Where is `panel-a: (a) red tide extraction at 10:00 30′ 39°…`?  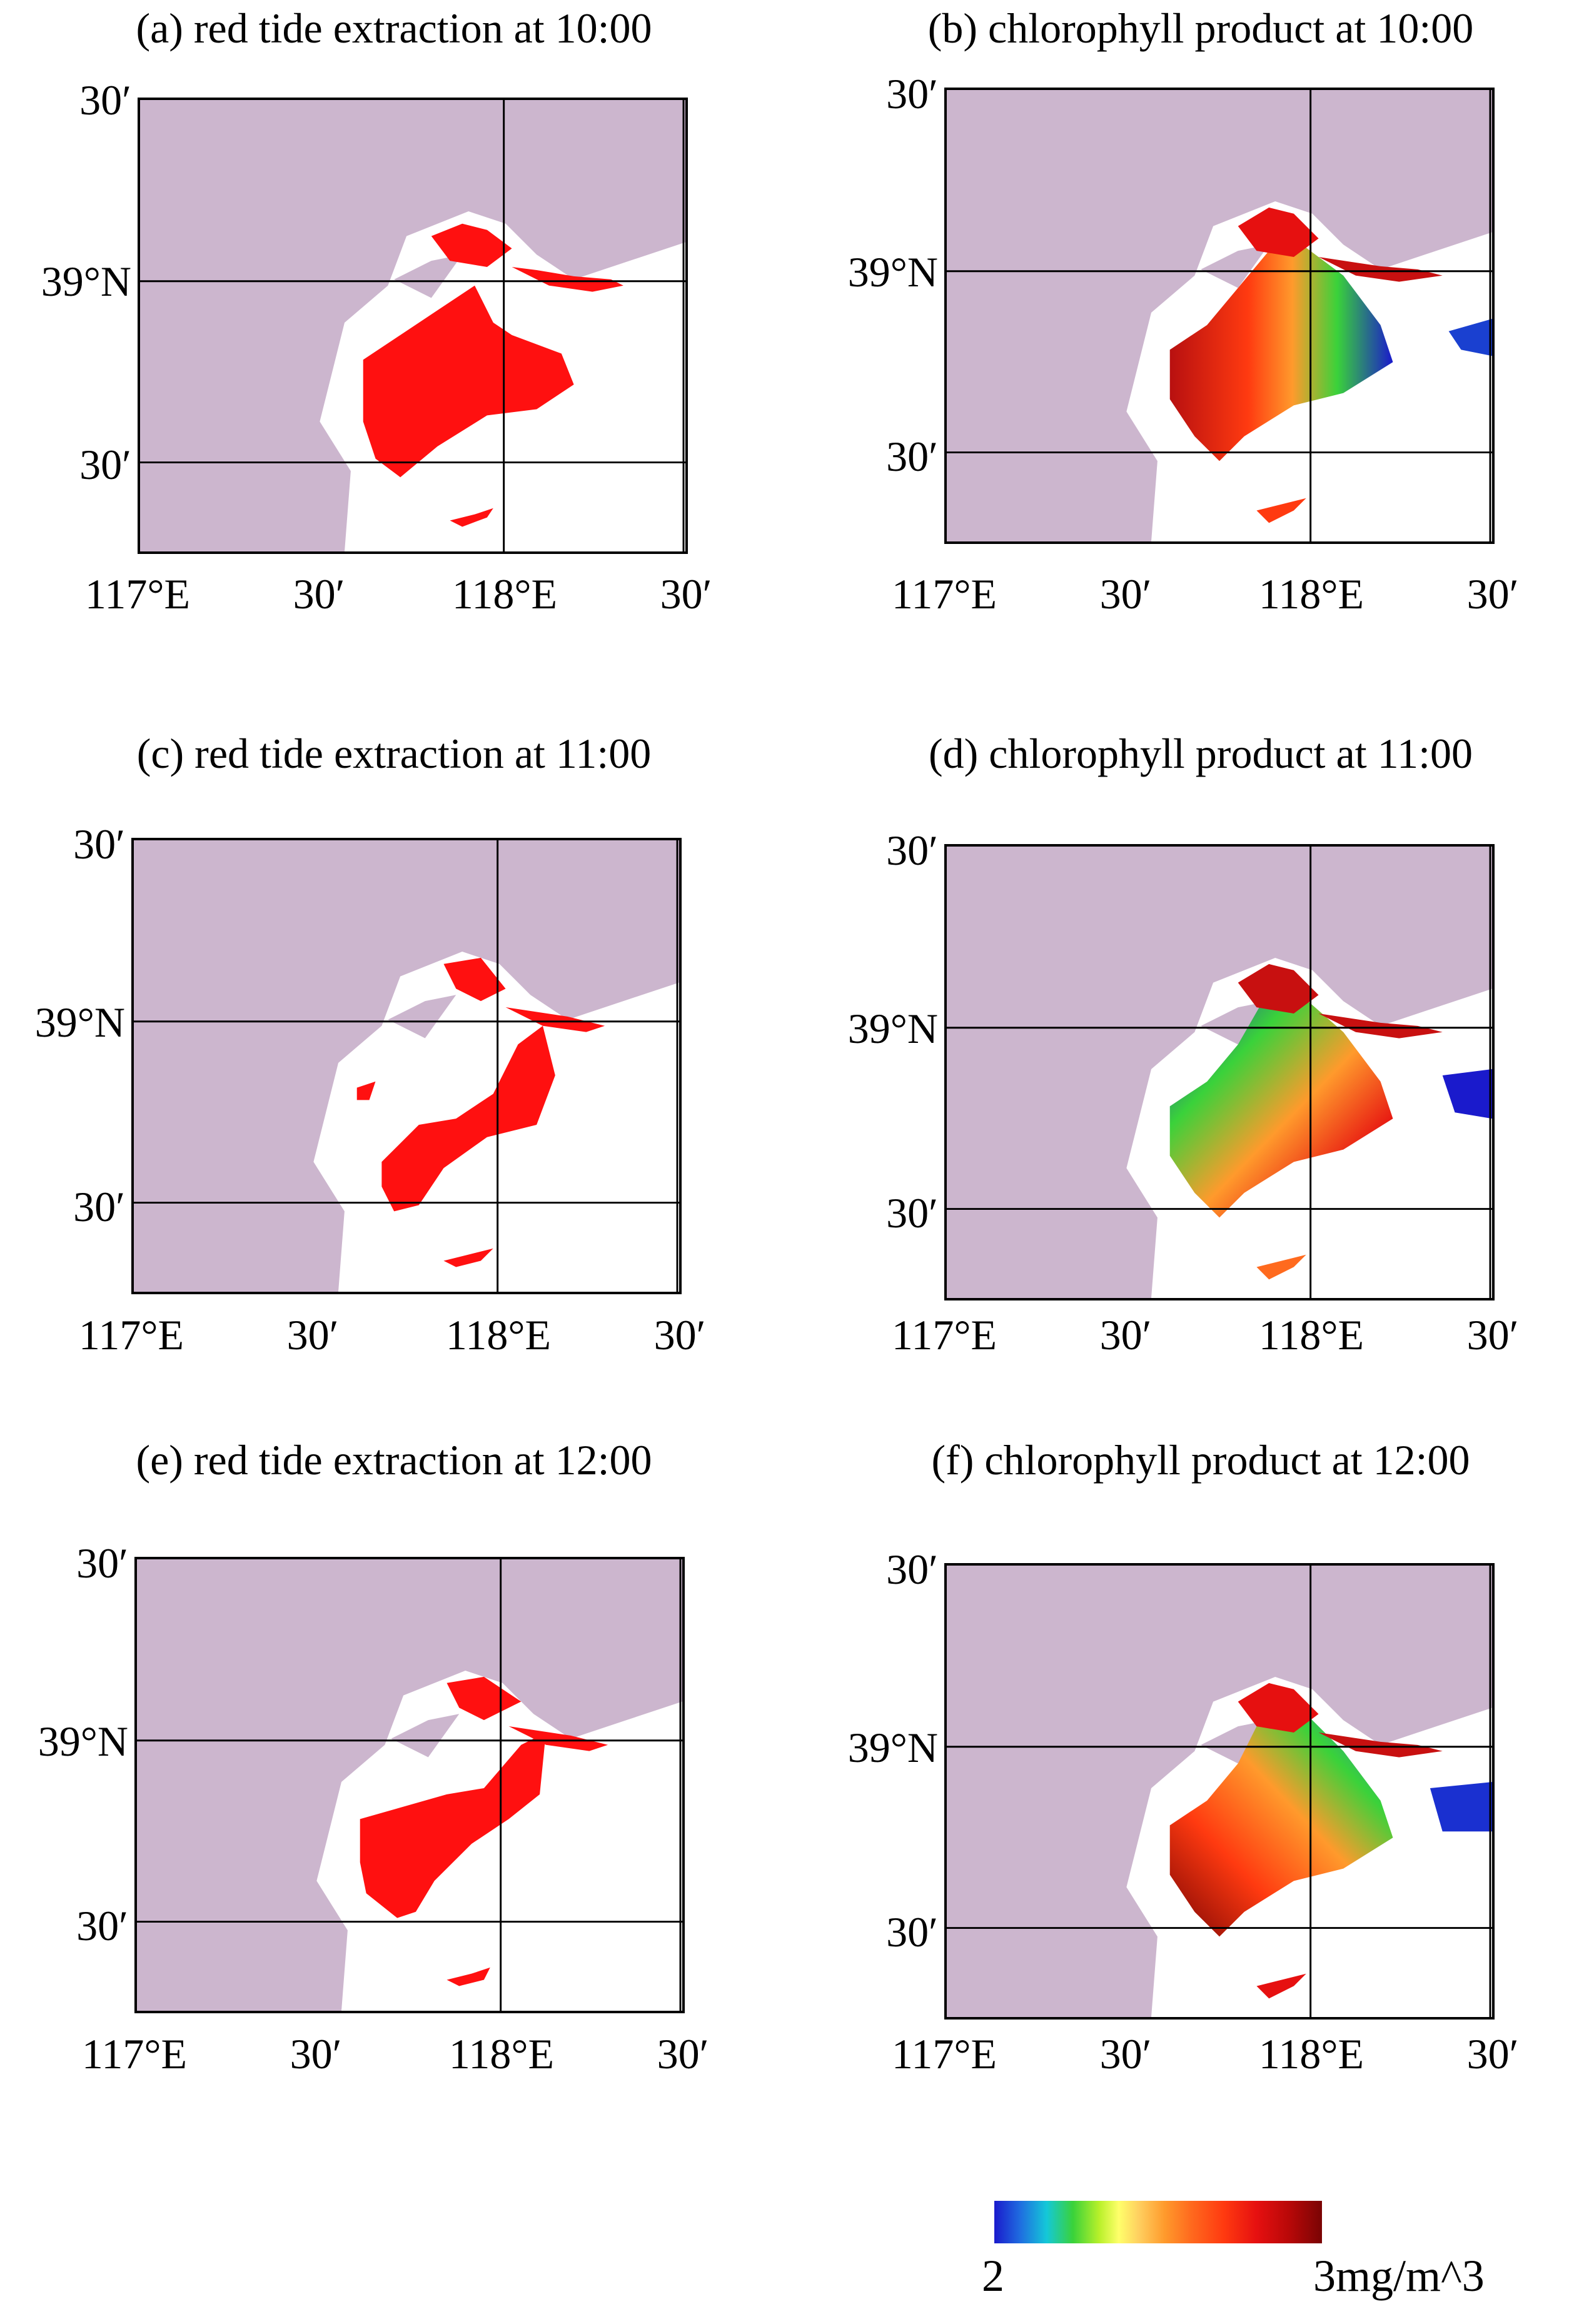 panel-a: (a) red tide extraction at 10:00 30′ 39°… is located at coordinates (394, 356).